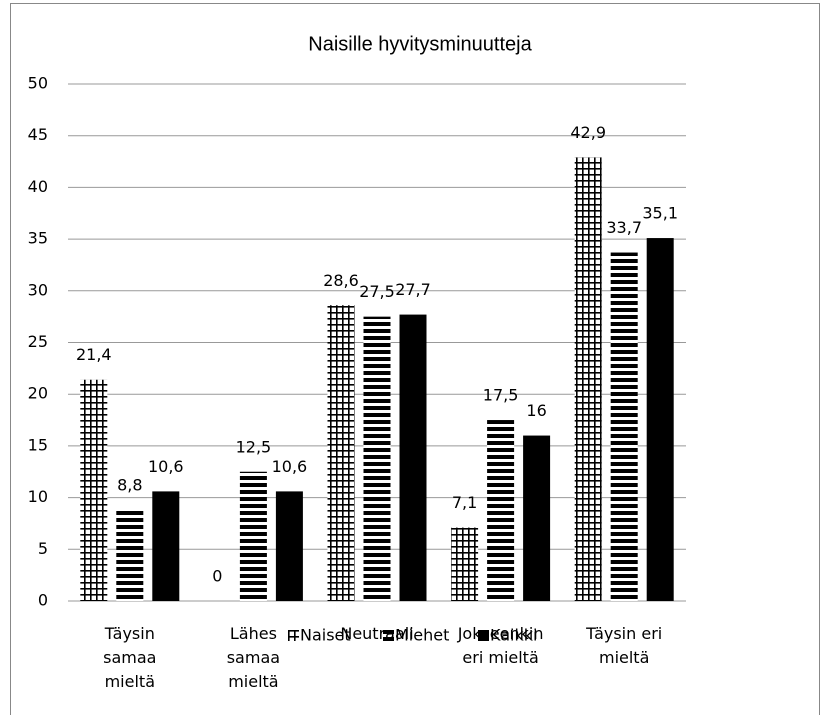  Describe the element at coordinates (464, 502) in the screenshot. I see `value-label: 7,1` at that location.